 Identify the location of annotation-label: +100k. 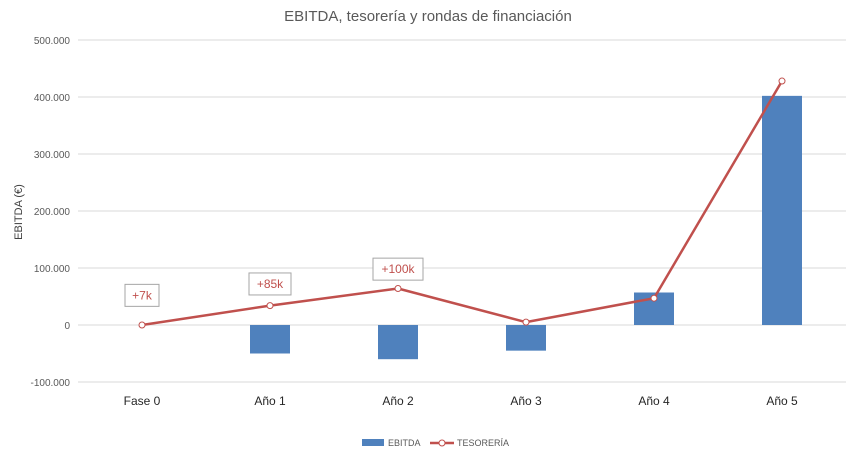
(398, 269).